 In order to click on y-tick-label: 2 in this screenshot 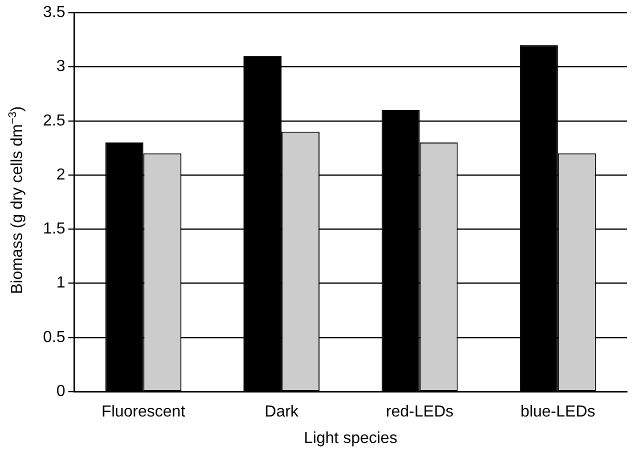, I will do `click(61, 175)`.